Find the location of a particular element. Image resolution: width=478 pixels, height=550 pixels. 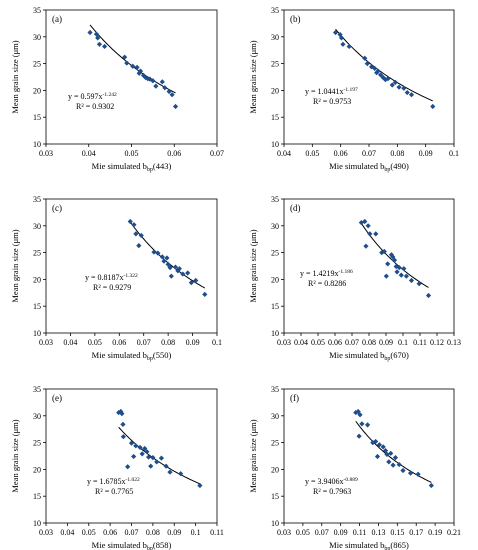

regression-equation: y = 1.6785x-1.022 is located at coordinates (113, 481).